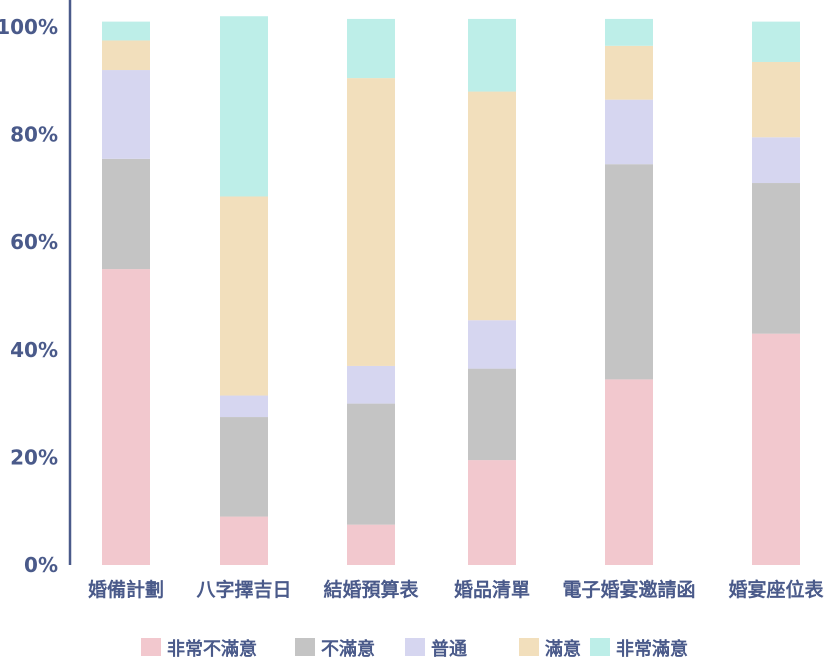 The width and height of the screenshot is (840, 665). I want to click on legend-label: 普通, so click(449, 649).